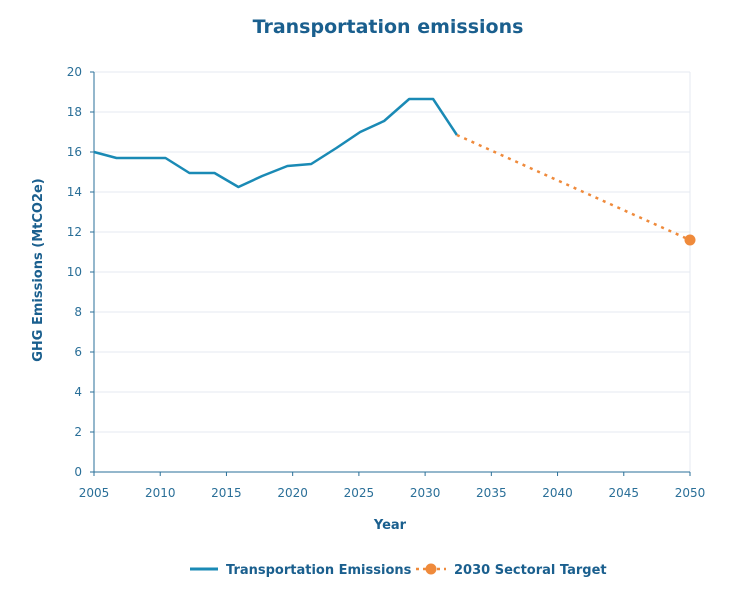 This screenshot has width=733, height=598. Describe the element at coordinates (431, 569) in the screenshot. I see `legend-marker-2030-sectoral-target` at that location.